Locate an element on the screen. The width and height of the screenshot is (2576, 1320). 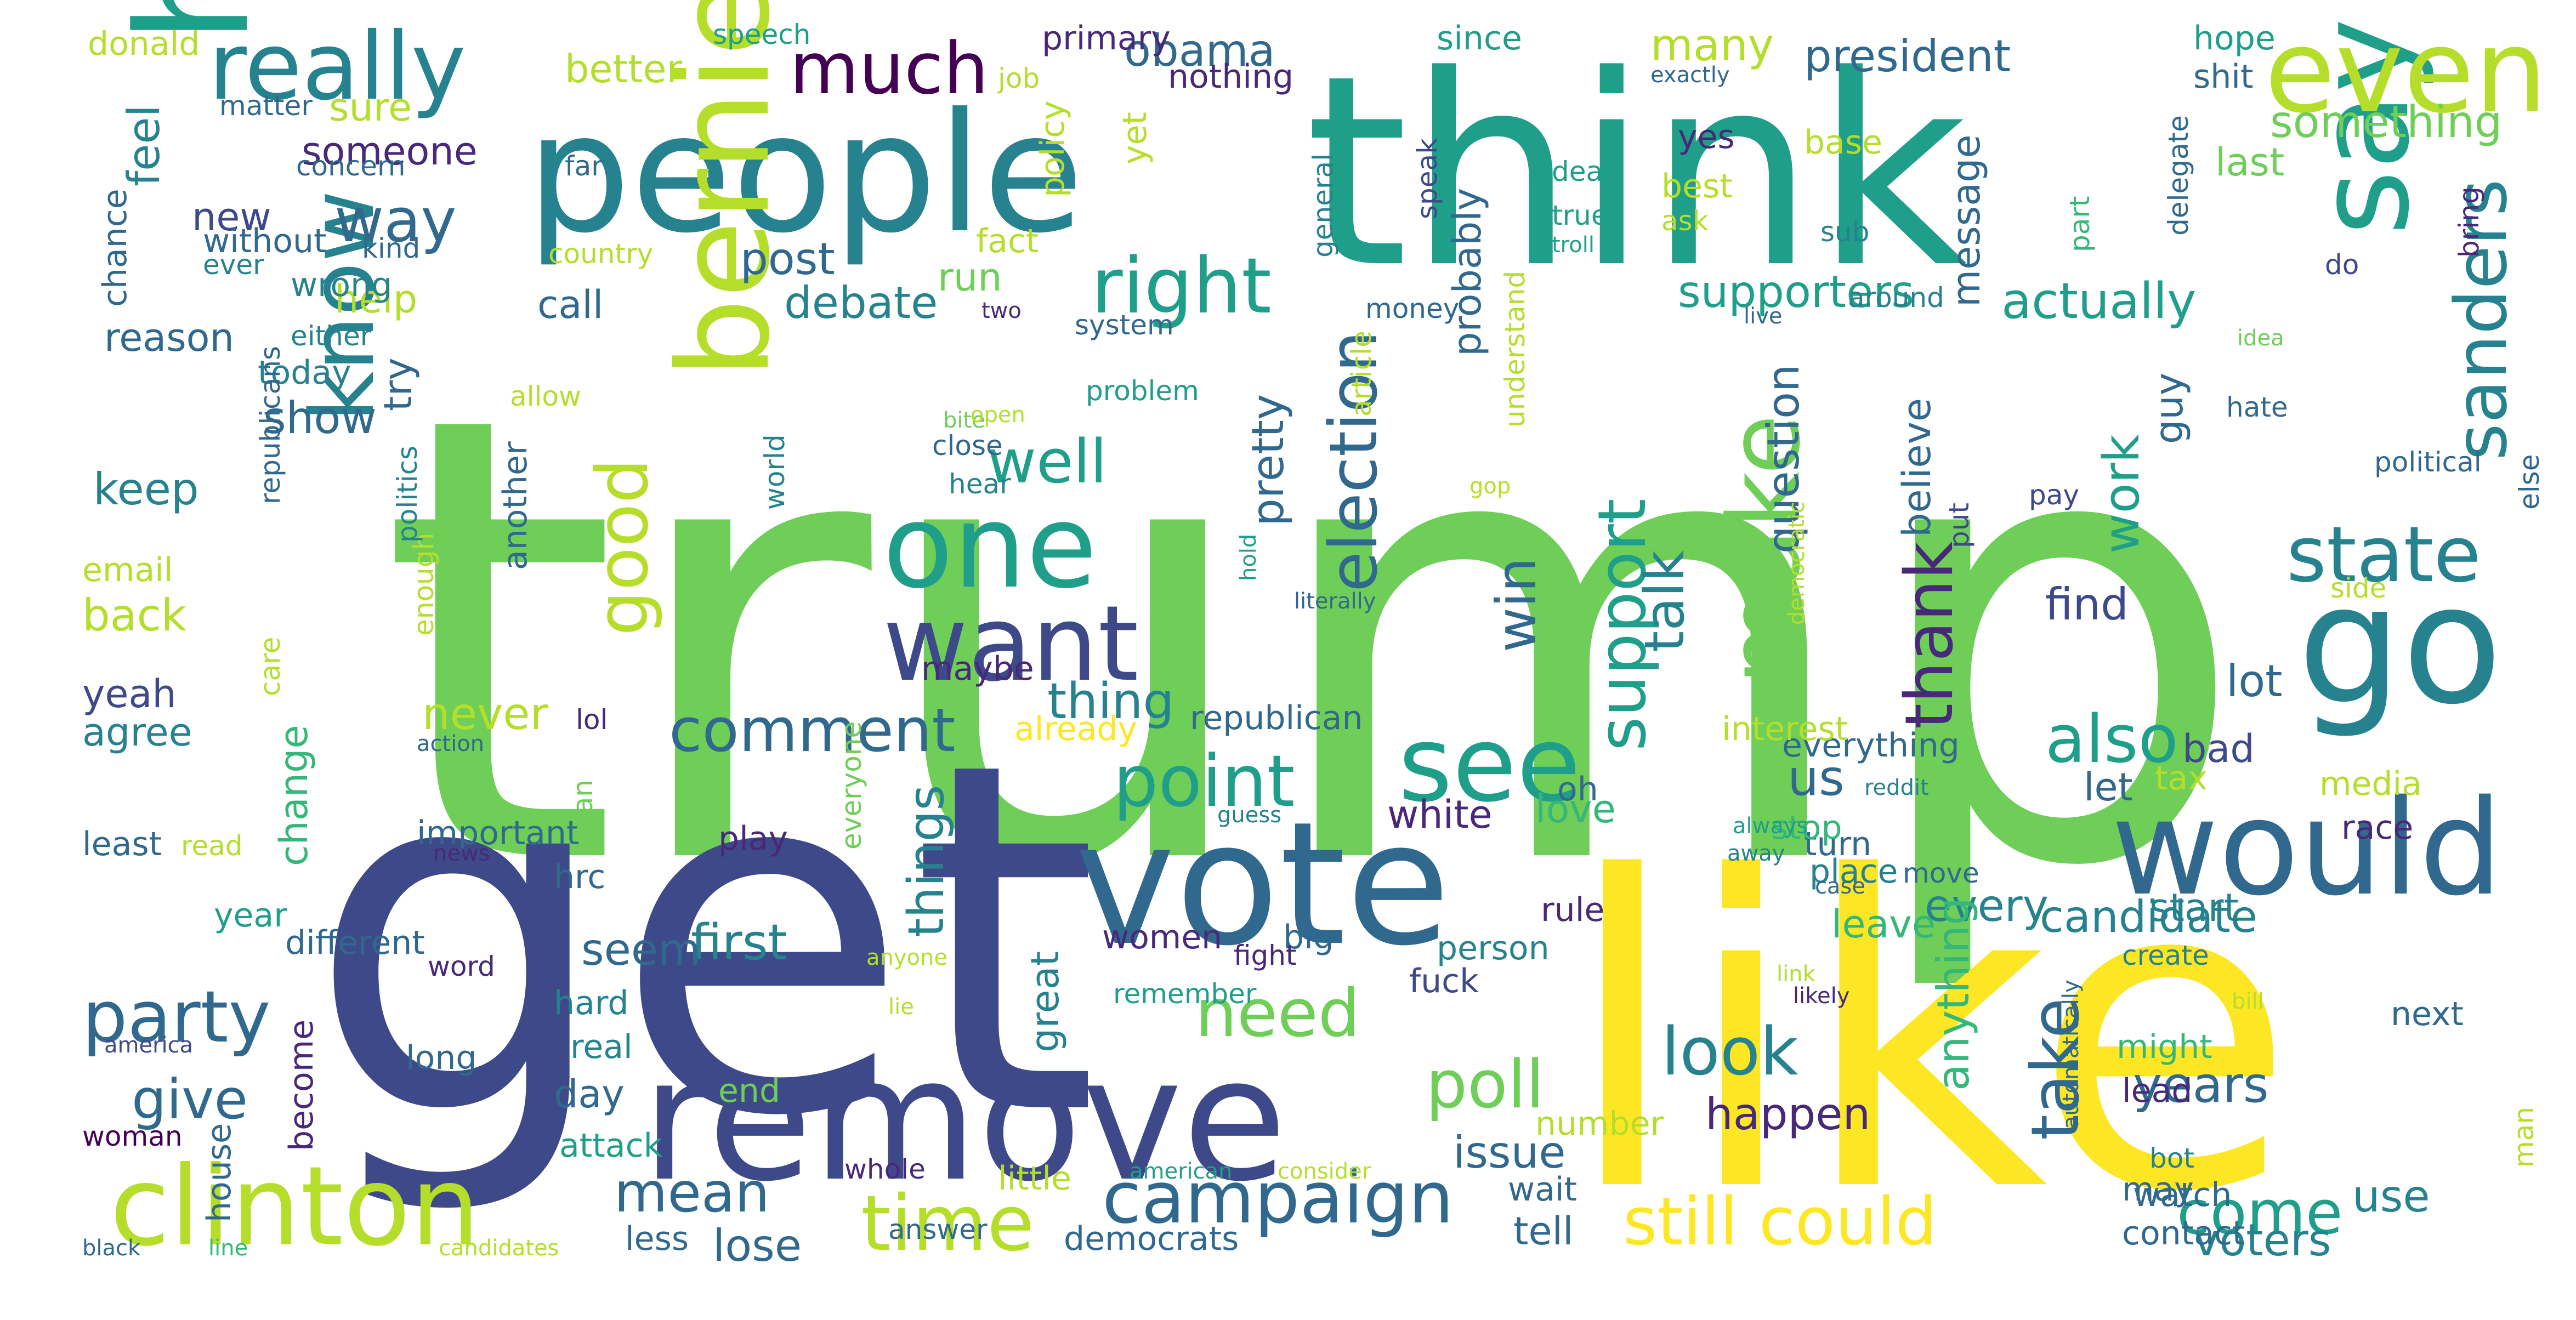
word-113: never is located at coordinates (485, 714).